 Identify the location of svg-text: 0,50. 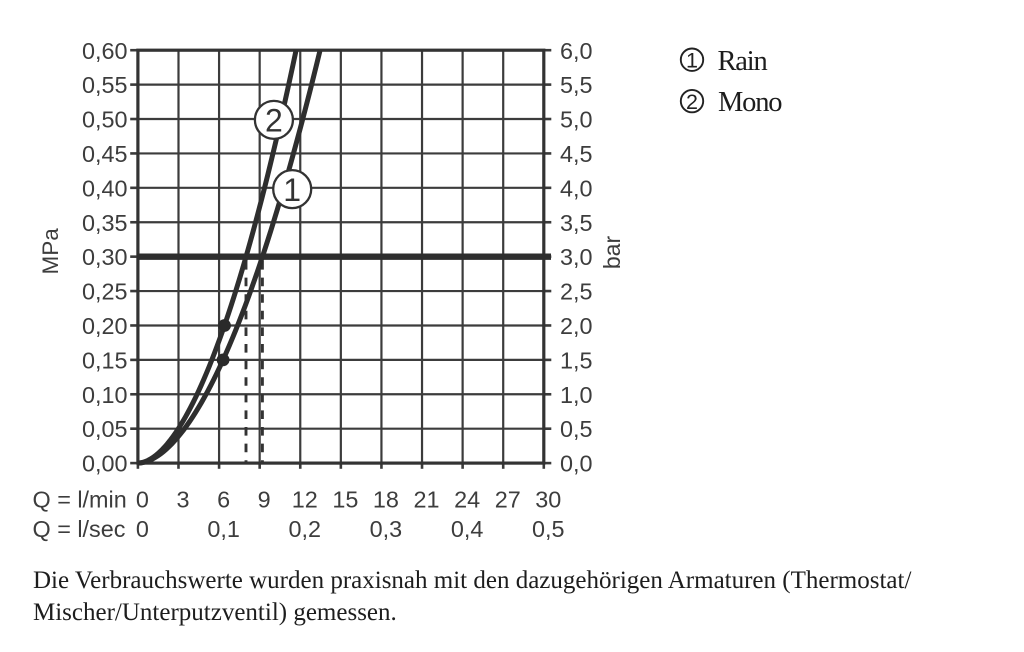
(105, 120).